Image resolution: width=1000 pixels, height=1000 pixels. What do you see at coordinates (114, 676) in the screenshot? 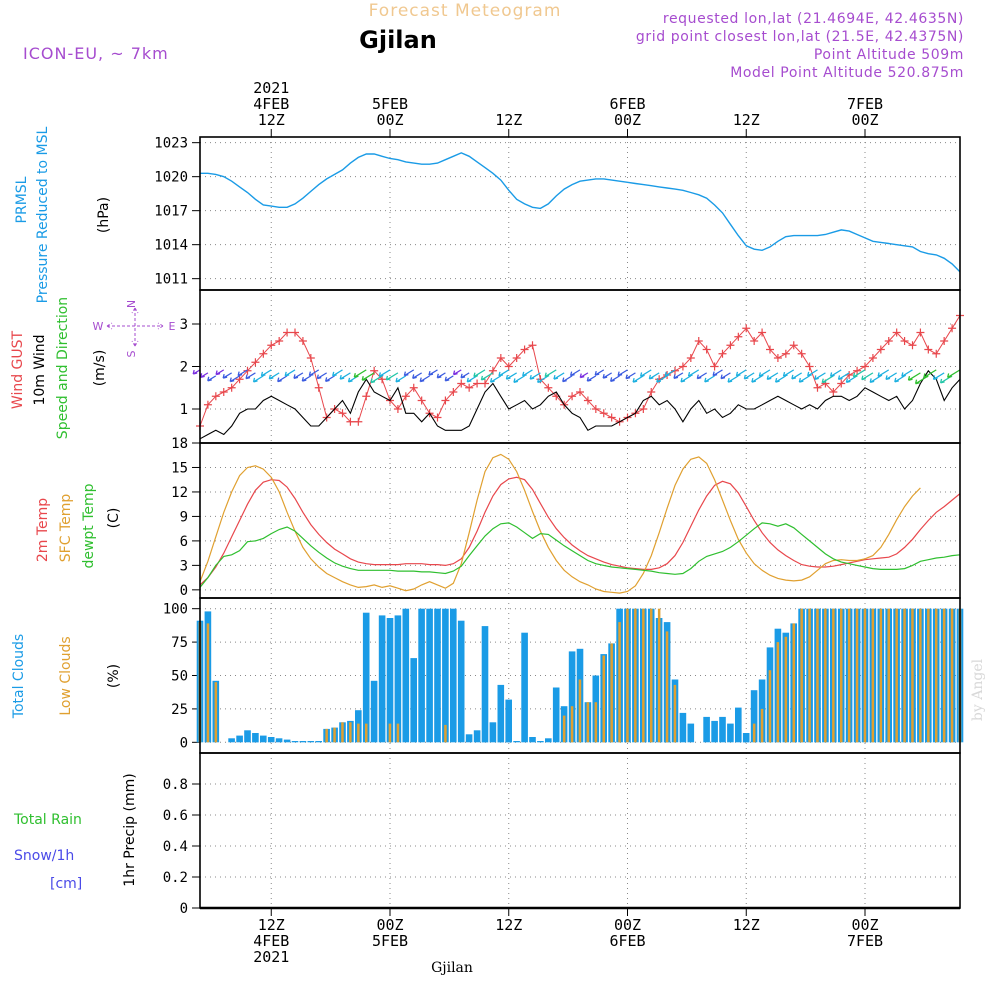
I see `clouds-unit: (%)` at bounding box center [114, 676].